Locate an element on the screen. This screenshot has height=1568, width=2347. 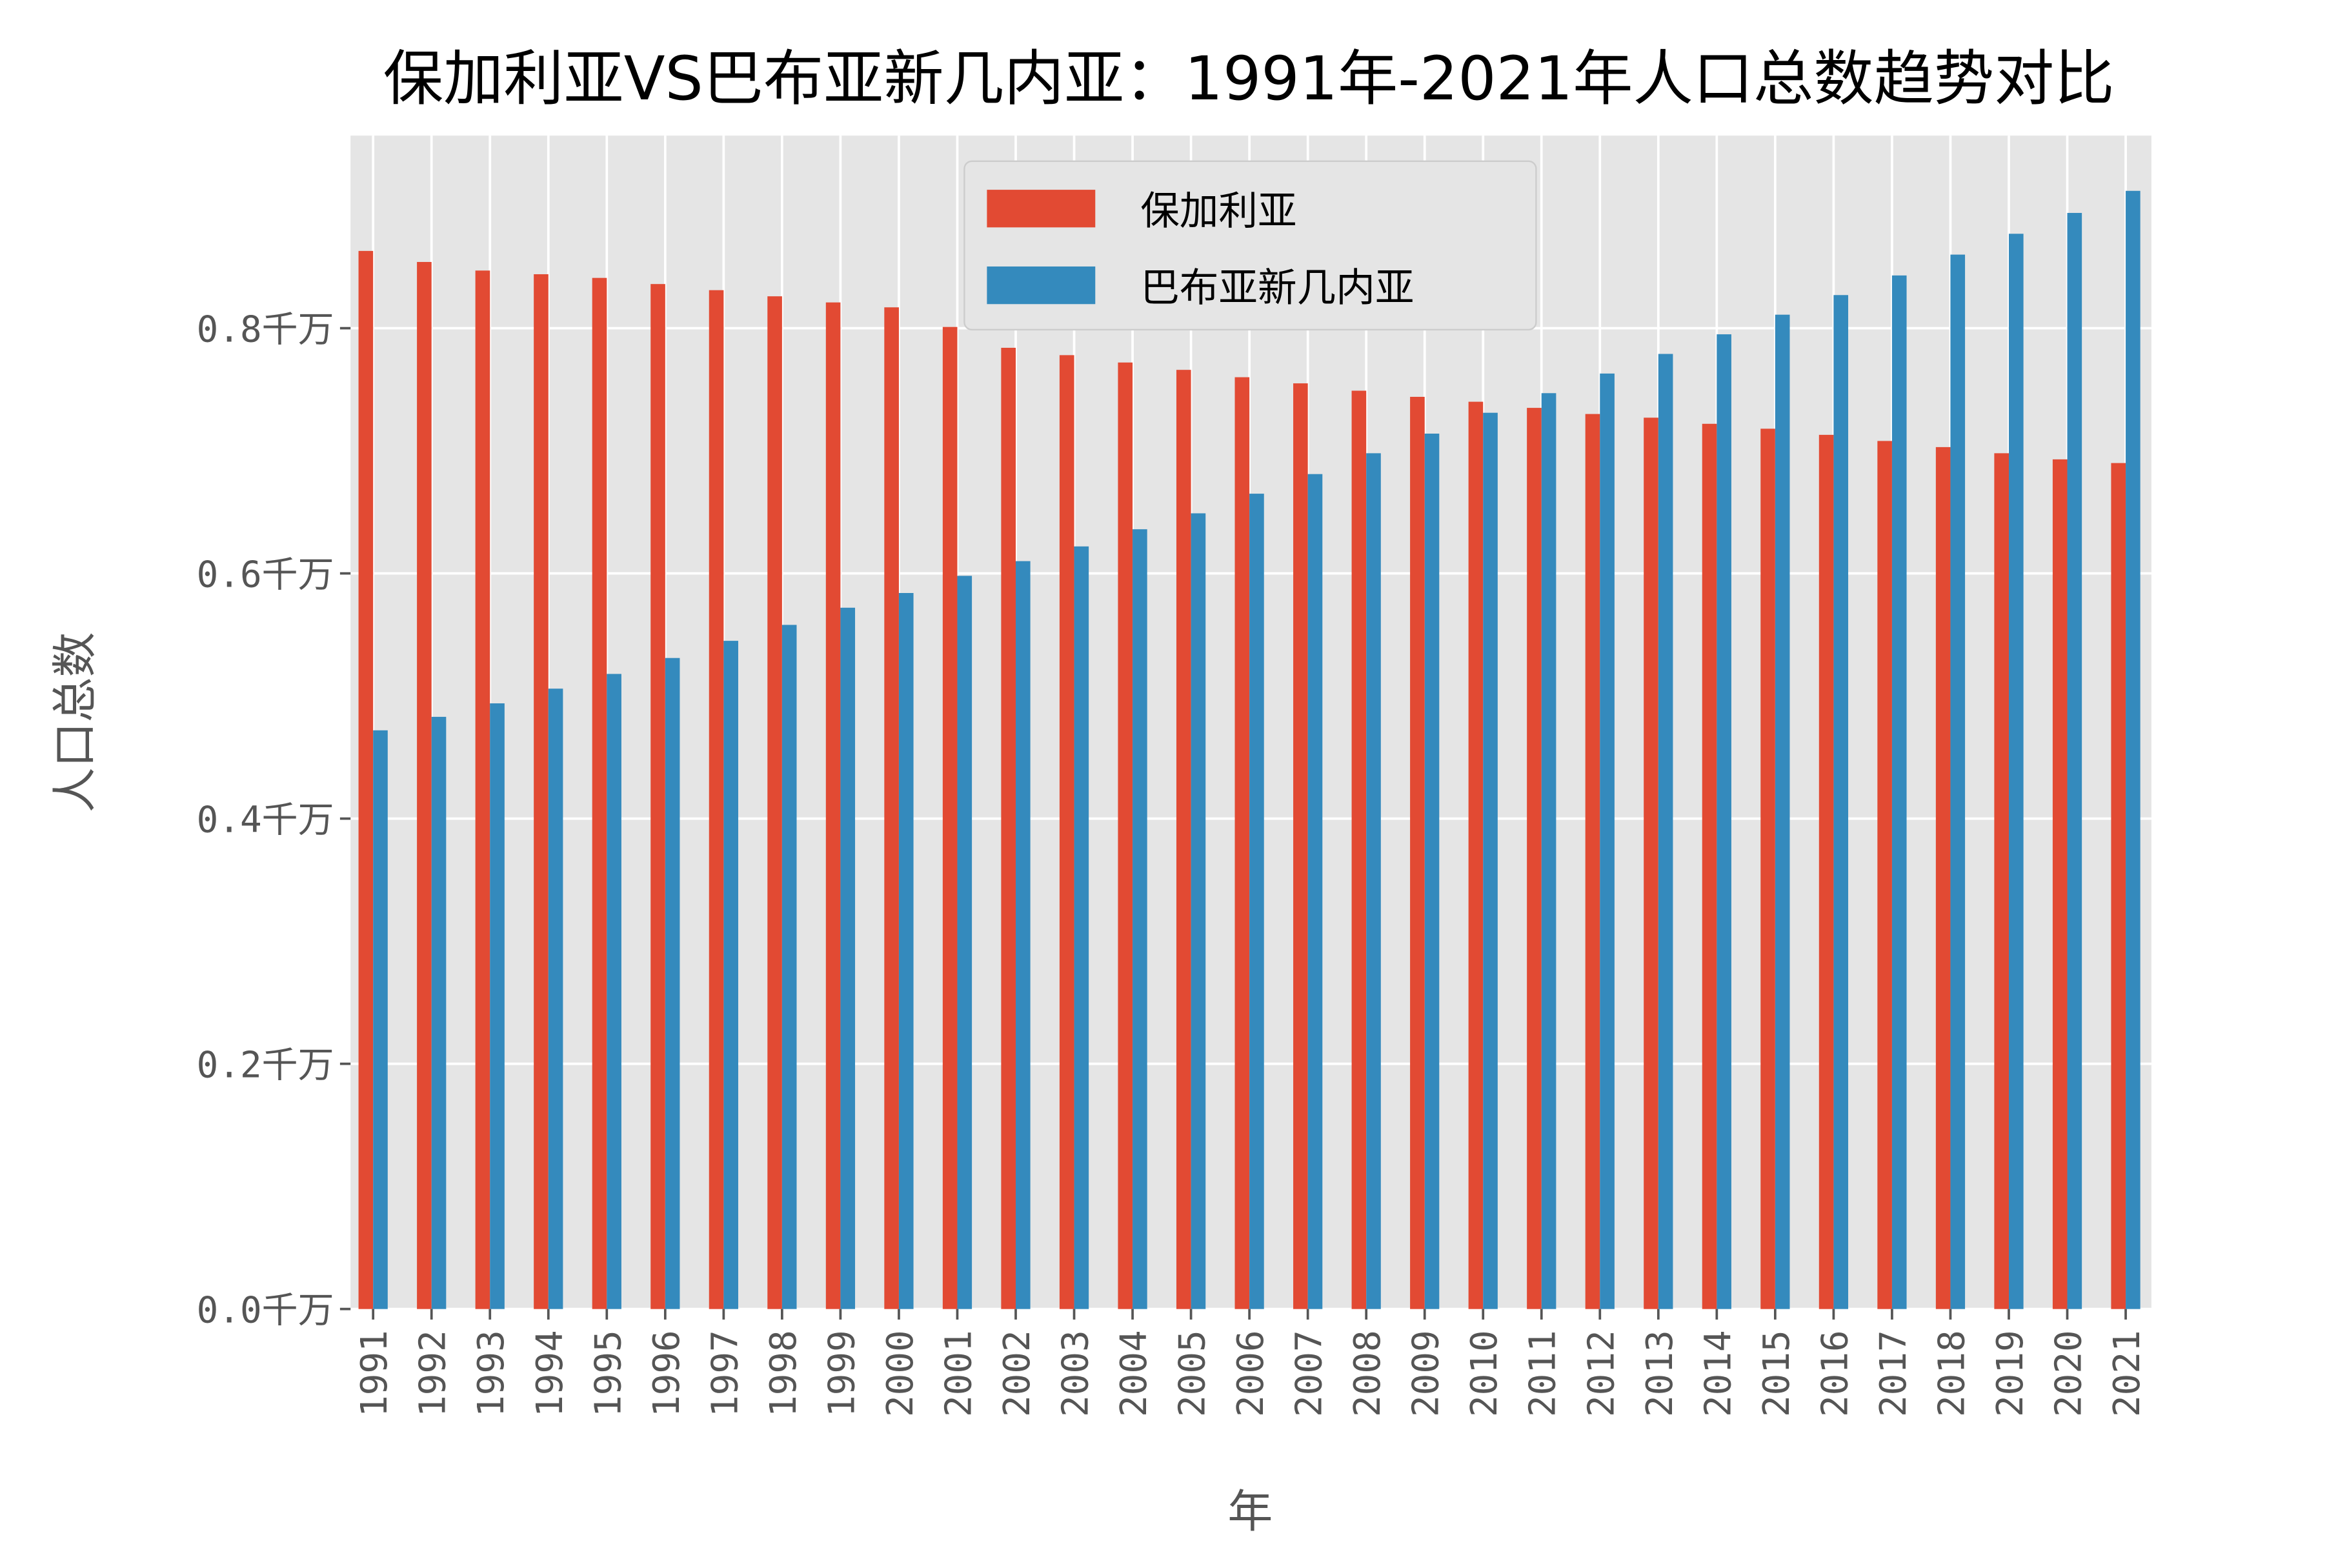
bar-bulgaria-1996 is located at coordinates (657, 796).